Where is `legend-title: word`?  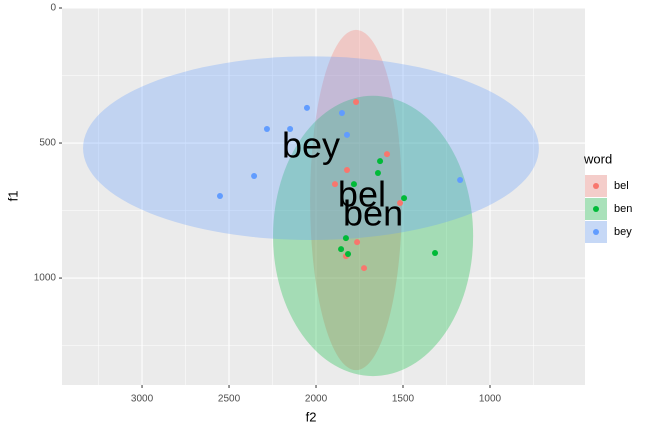
legend-title: word is located at coordinates (597, 158).